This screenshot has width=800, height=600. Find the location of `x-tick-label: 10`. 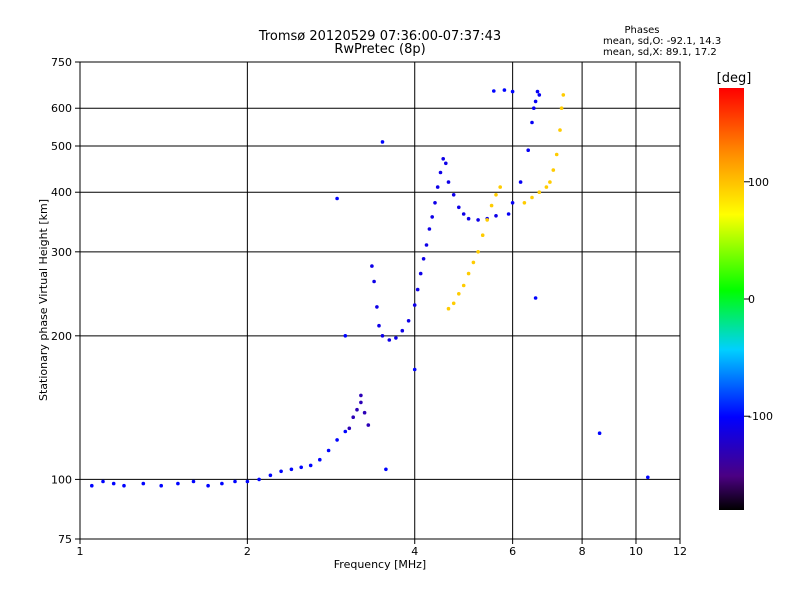

x-tick-label: 10 is located at coordinates (636, 551).